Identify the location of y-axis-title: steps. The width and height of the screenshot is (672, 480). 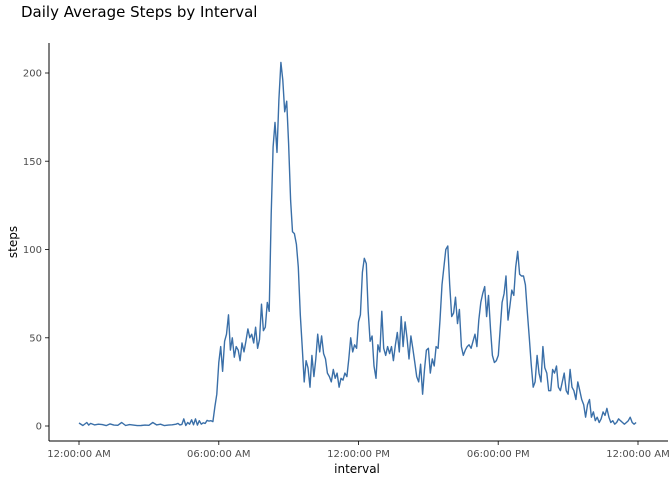
(13, 242).